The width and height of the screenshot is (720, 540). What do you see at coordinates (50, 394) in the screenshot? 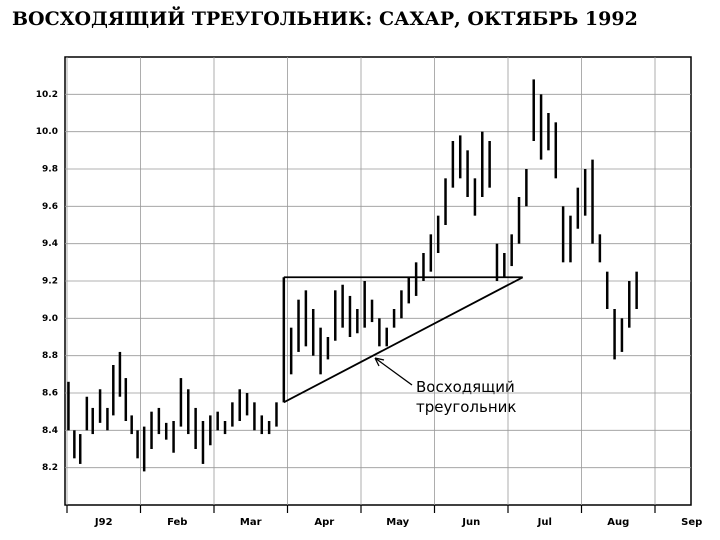
I see `y-tick-label: 8.6` at bounding box center [50, 394].